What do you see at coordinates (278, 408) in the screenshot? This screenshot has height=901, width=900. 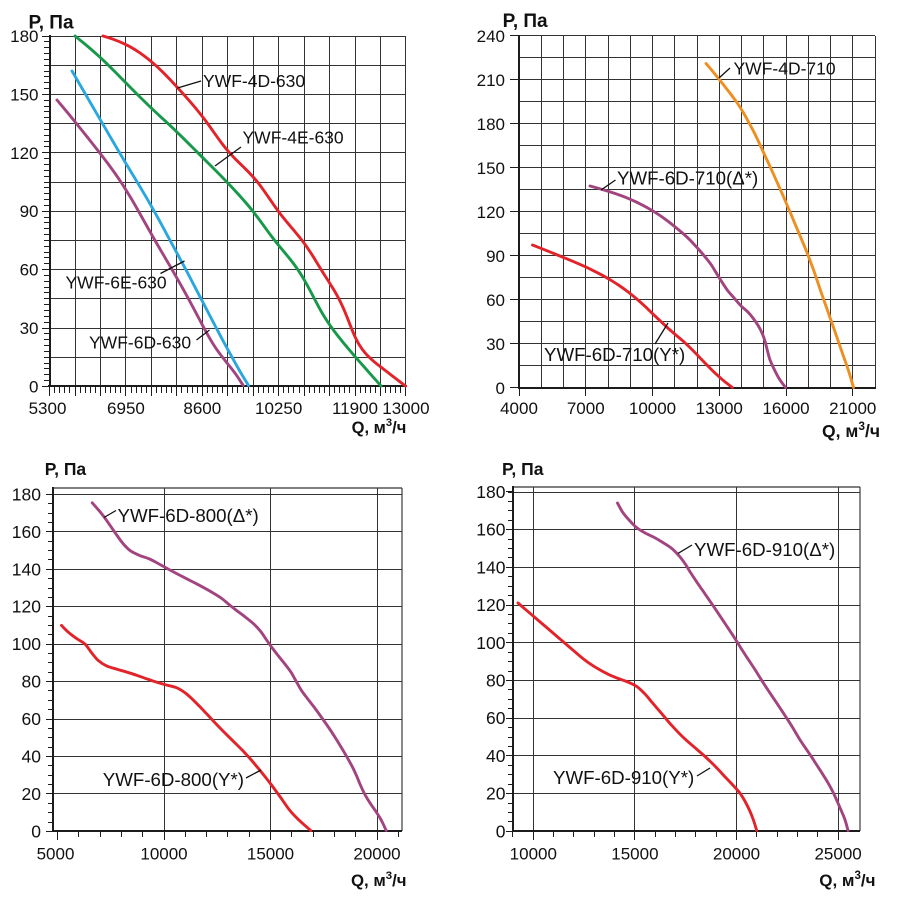 I see `svg-text: 10250` at bounding box center [278, 408].